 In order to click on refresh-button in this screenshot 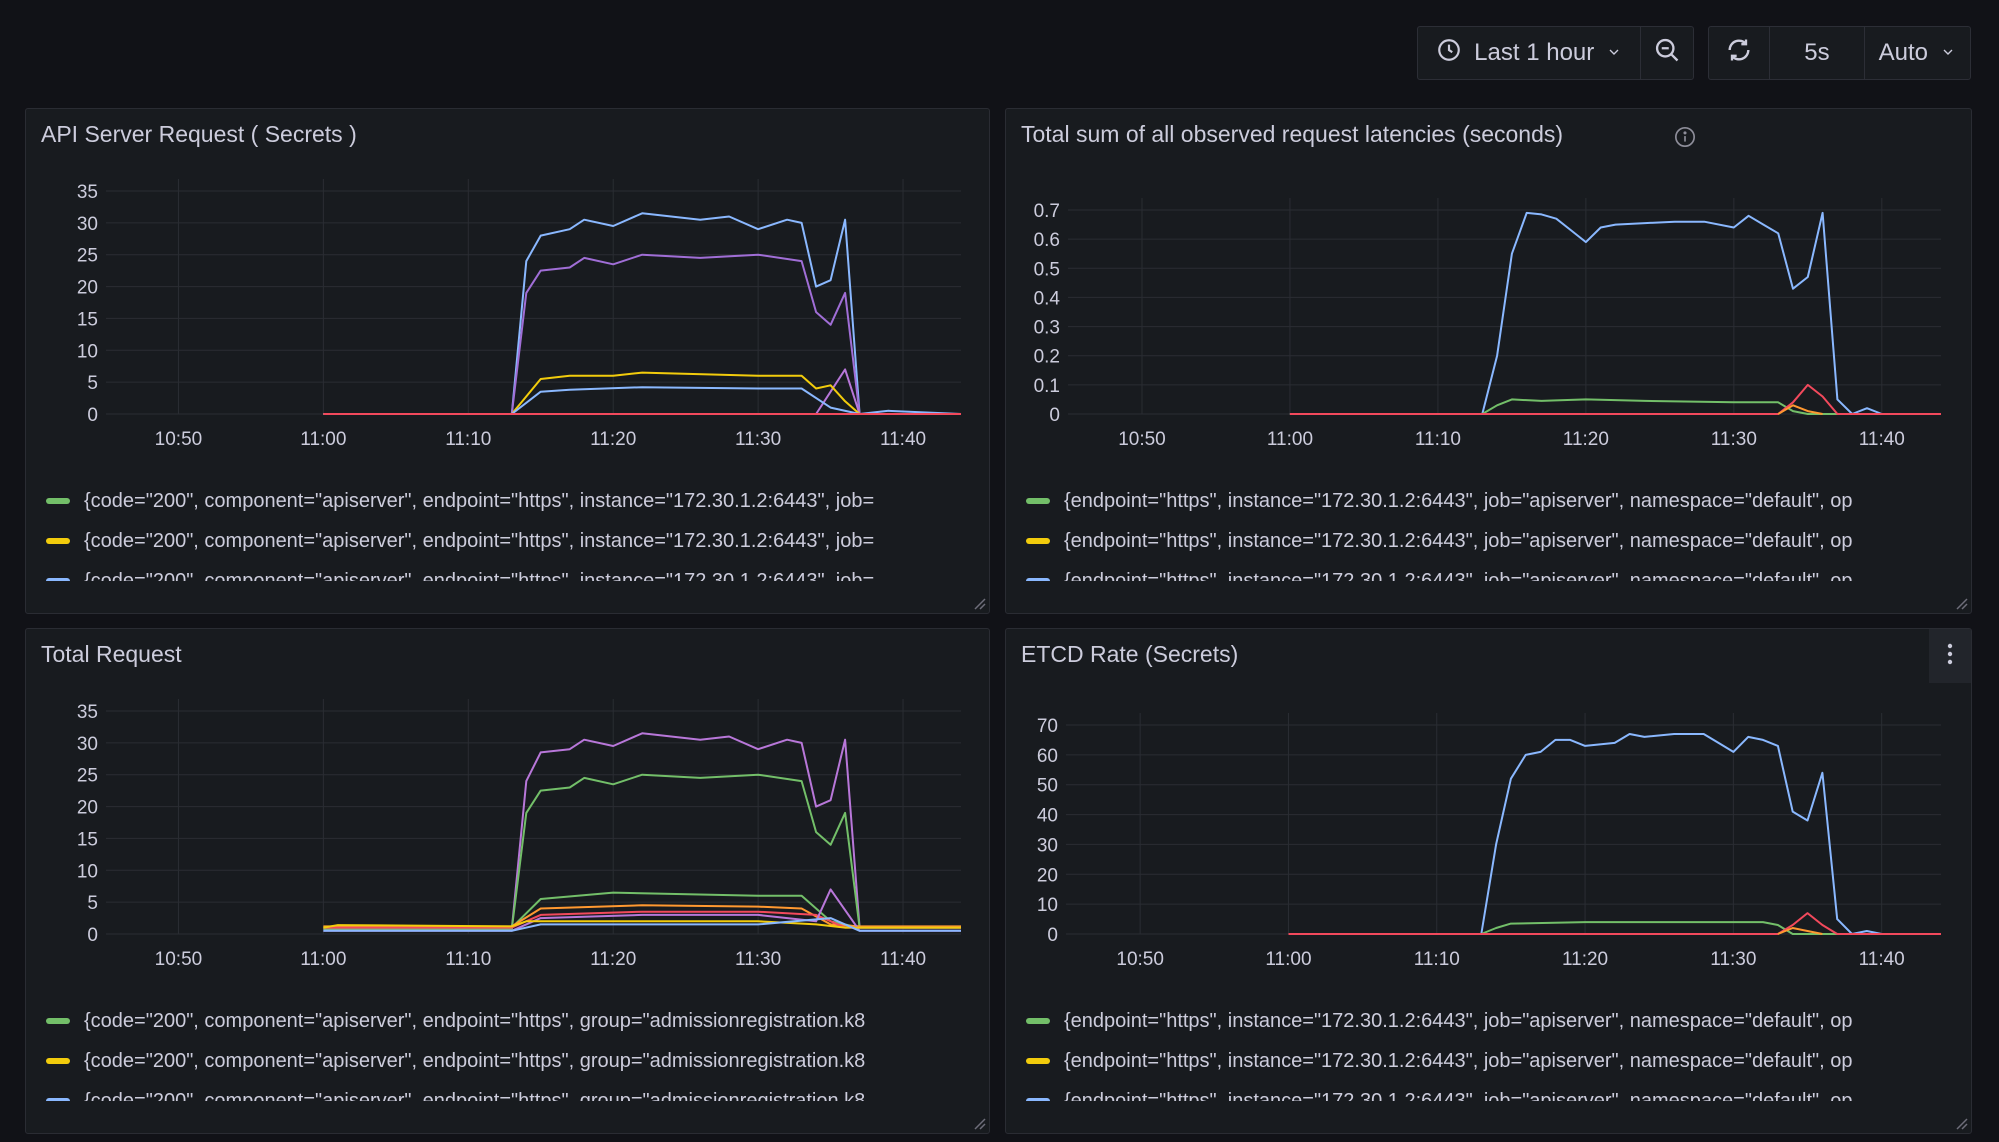, I will do `click(1740, 53)`.